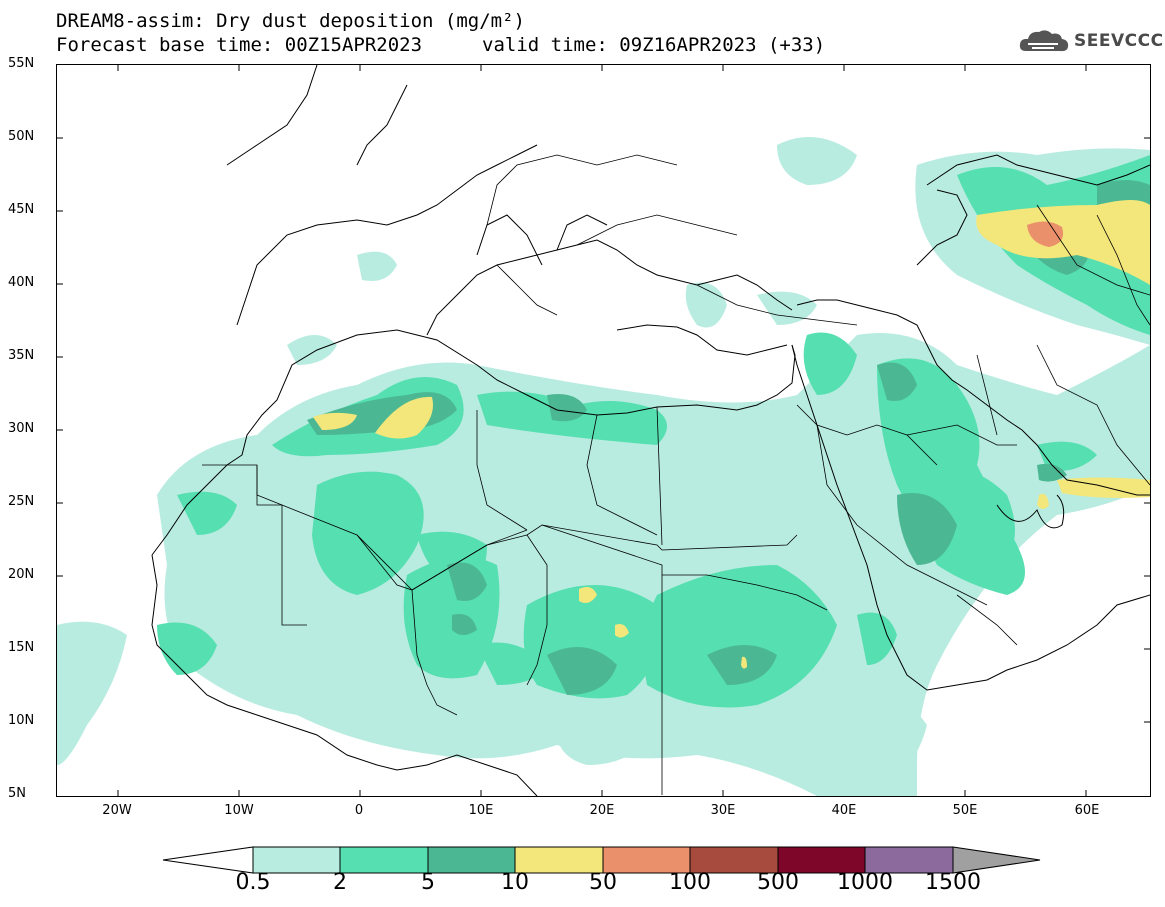 This screenshot has width=1165, height=907. Describe the element at coordinates (21, 282) in the screenshot. I see `lat-label: 40N` at that location.